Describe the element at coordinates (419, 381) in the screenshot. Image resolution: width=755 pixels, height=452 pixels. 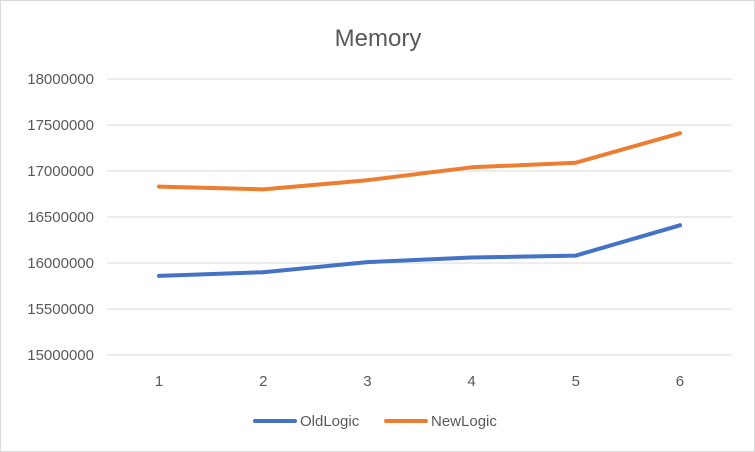
I see `x-axis-ticks: 1 2 3 4 5 6` at that location.